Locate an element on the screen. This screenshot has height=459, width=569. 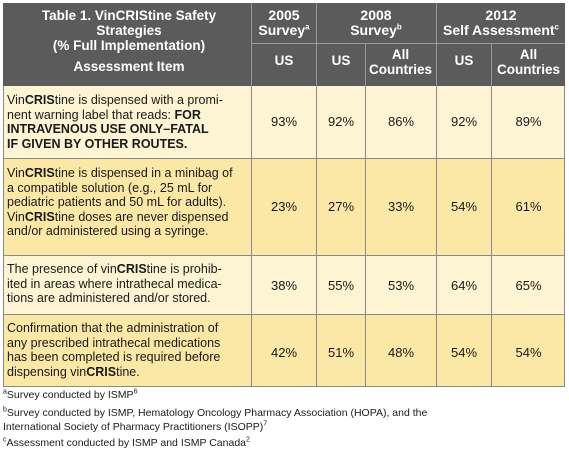
header-2012-label: Self Assessmentc is located at coordinates (501, 30).